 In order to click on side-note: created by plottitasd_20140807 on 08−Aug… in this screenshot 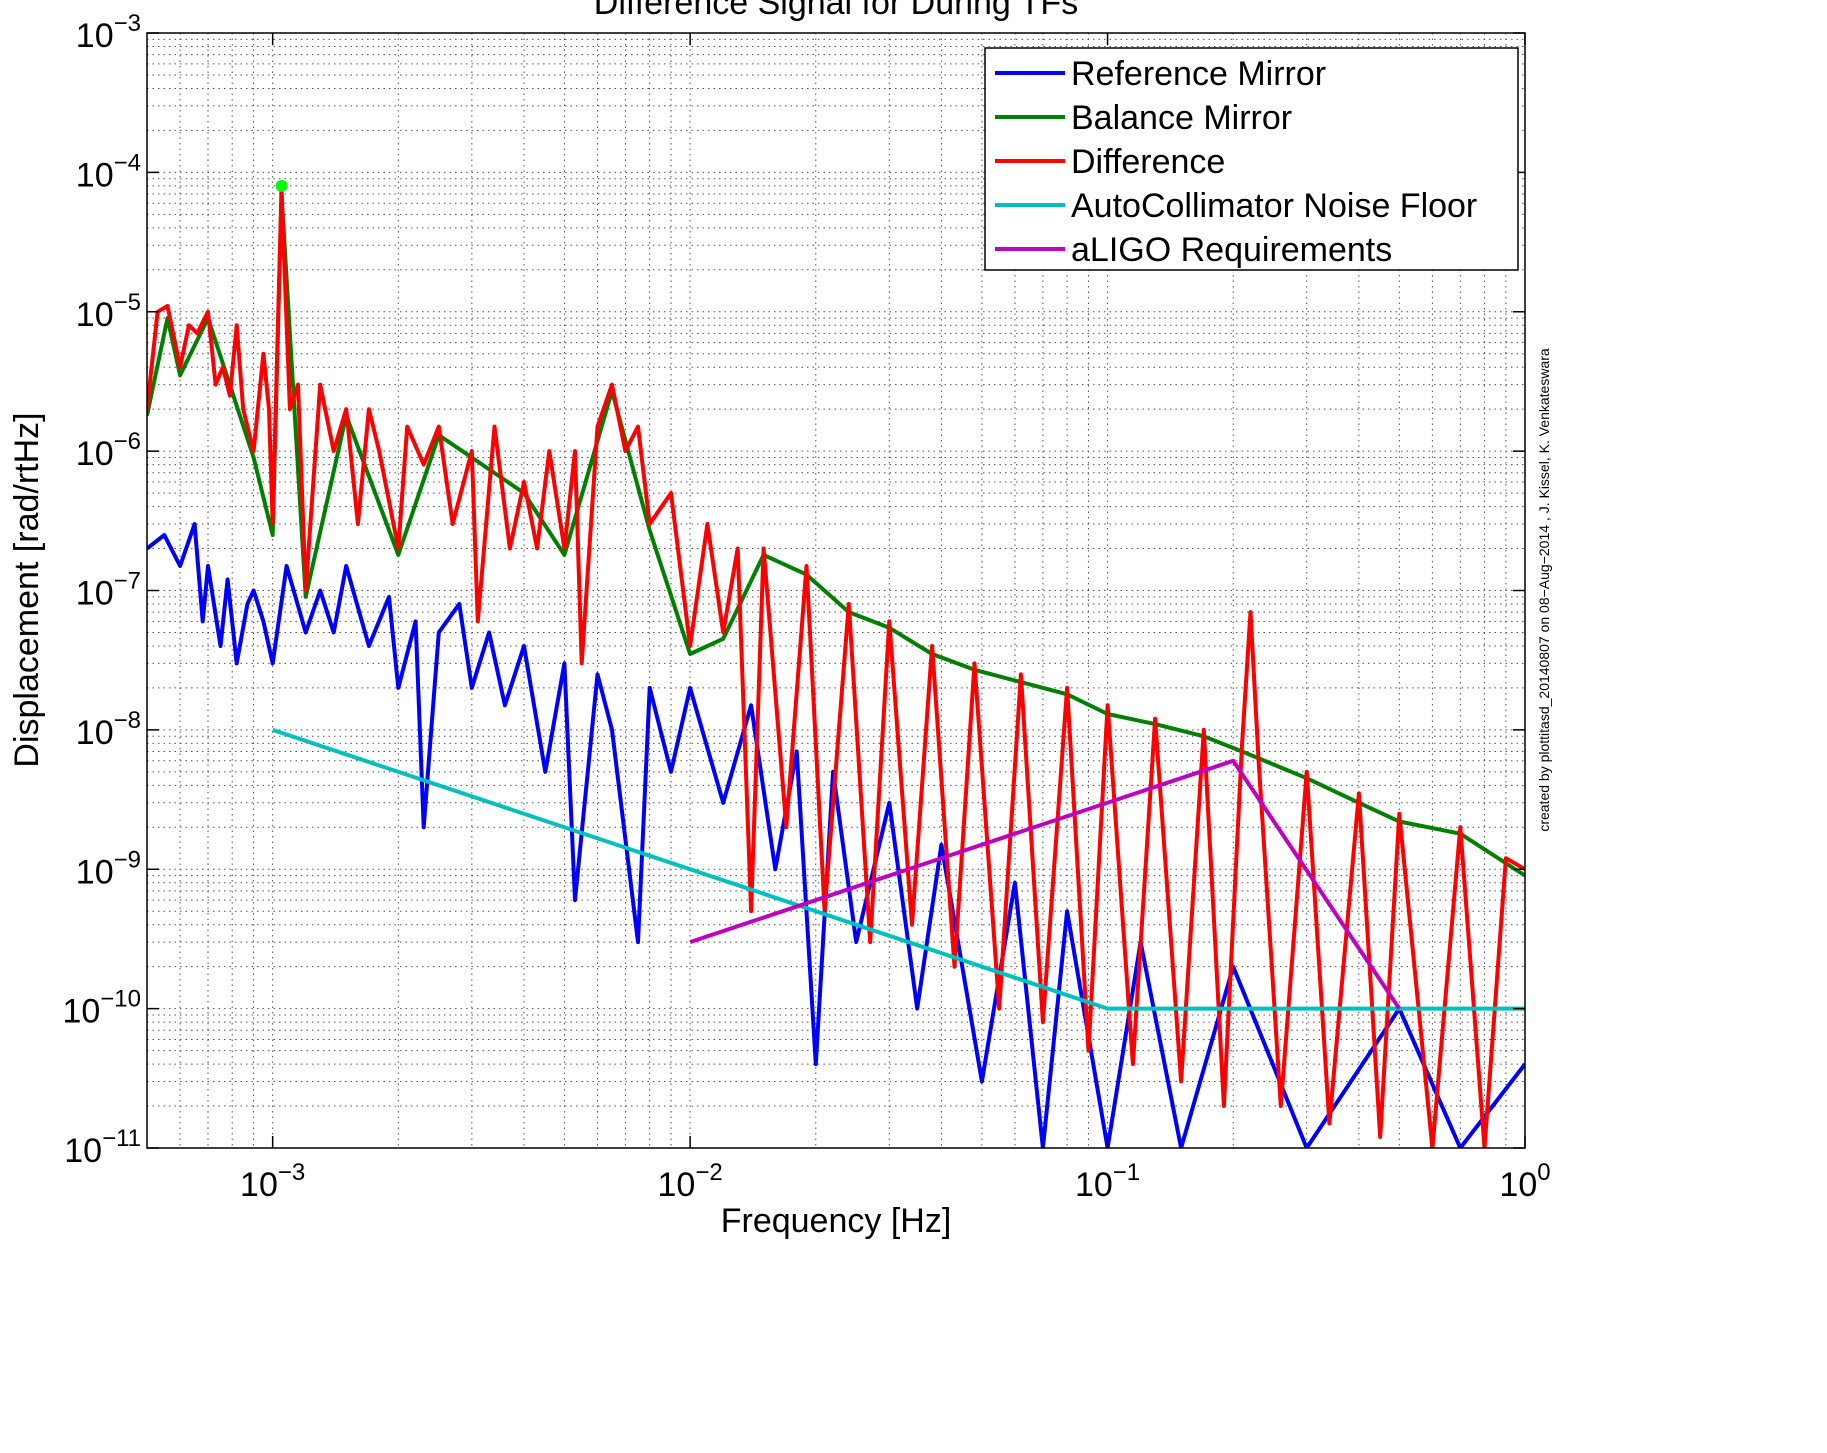, I will do `click(1544, 590)`.